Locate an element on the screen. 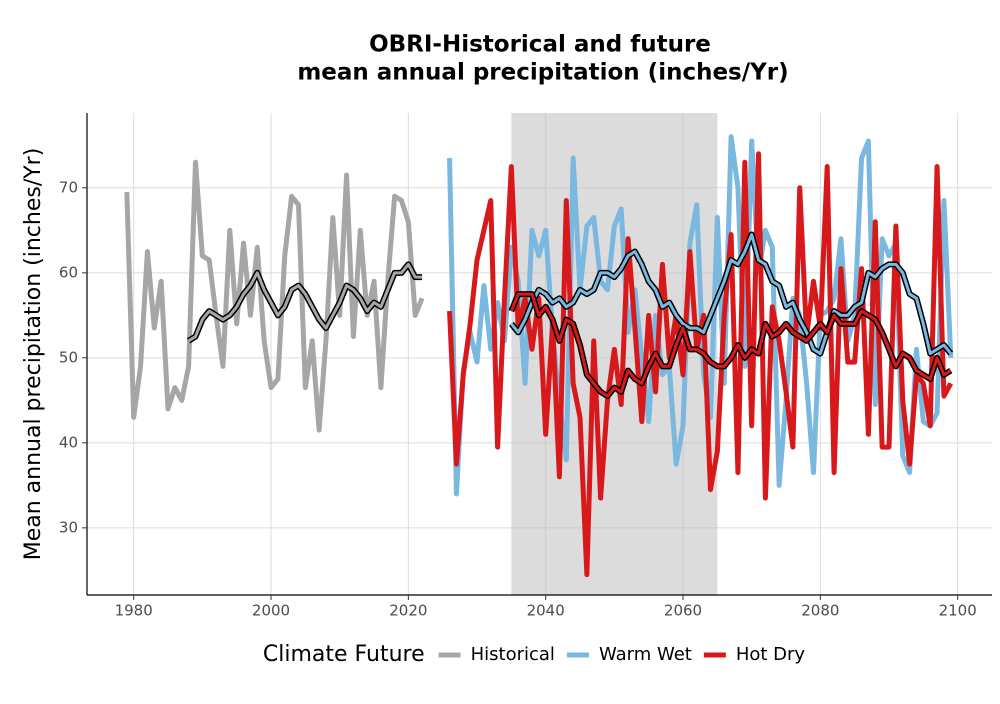  legend-label: Hot Dry is located at coordinates (771, 654).